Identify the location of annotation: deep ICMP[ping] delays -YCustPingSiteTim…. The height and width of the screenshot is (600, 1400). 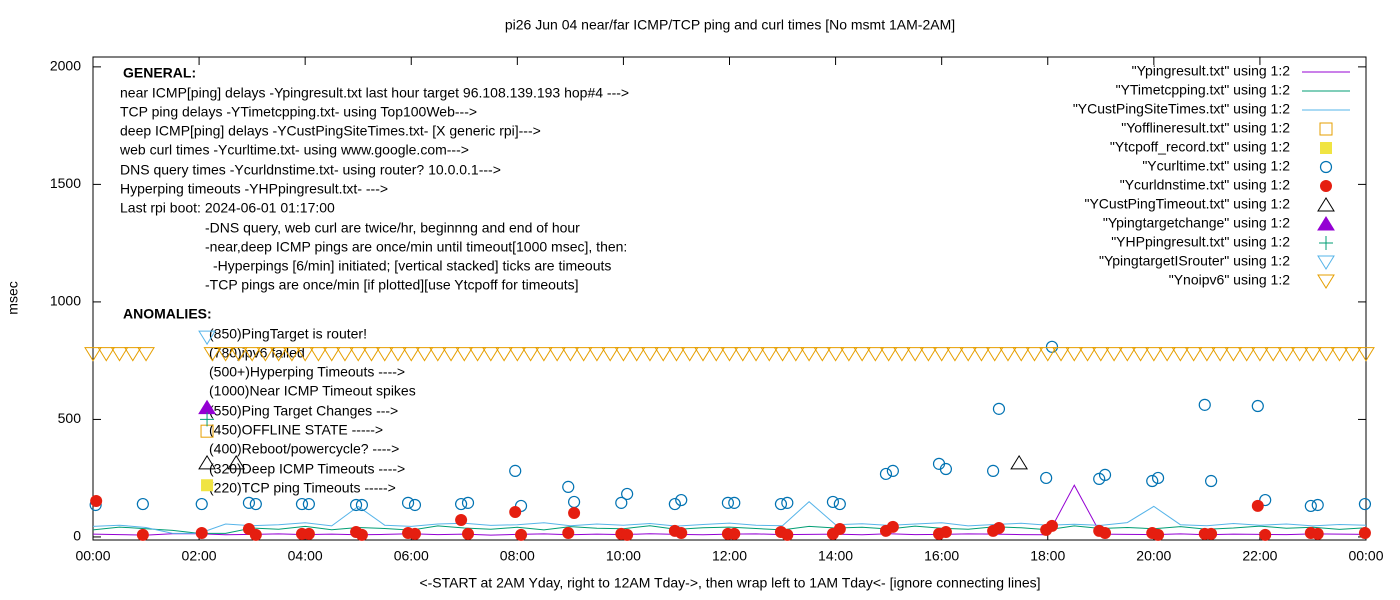
(330, 131).